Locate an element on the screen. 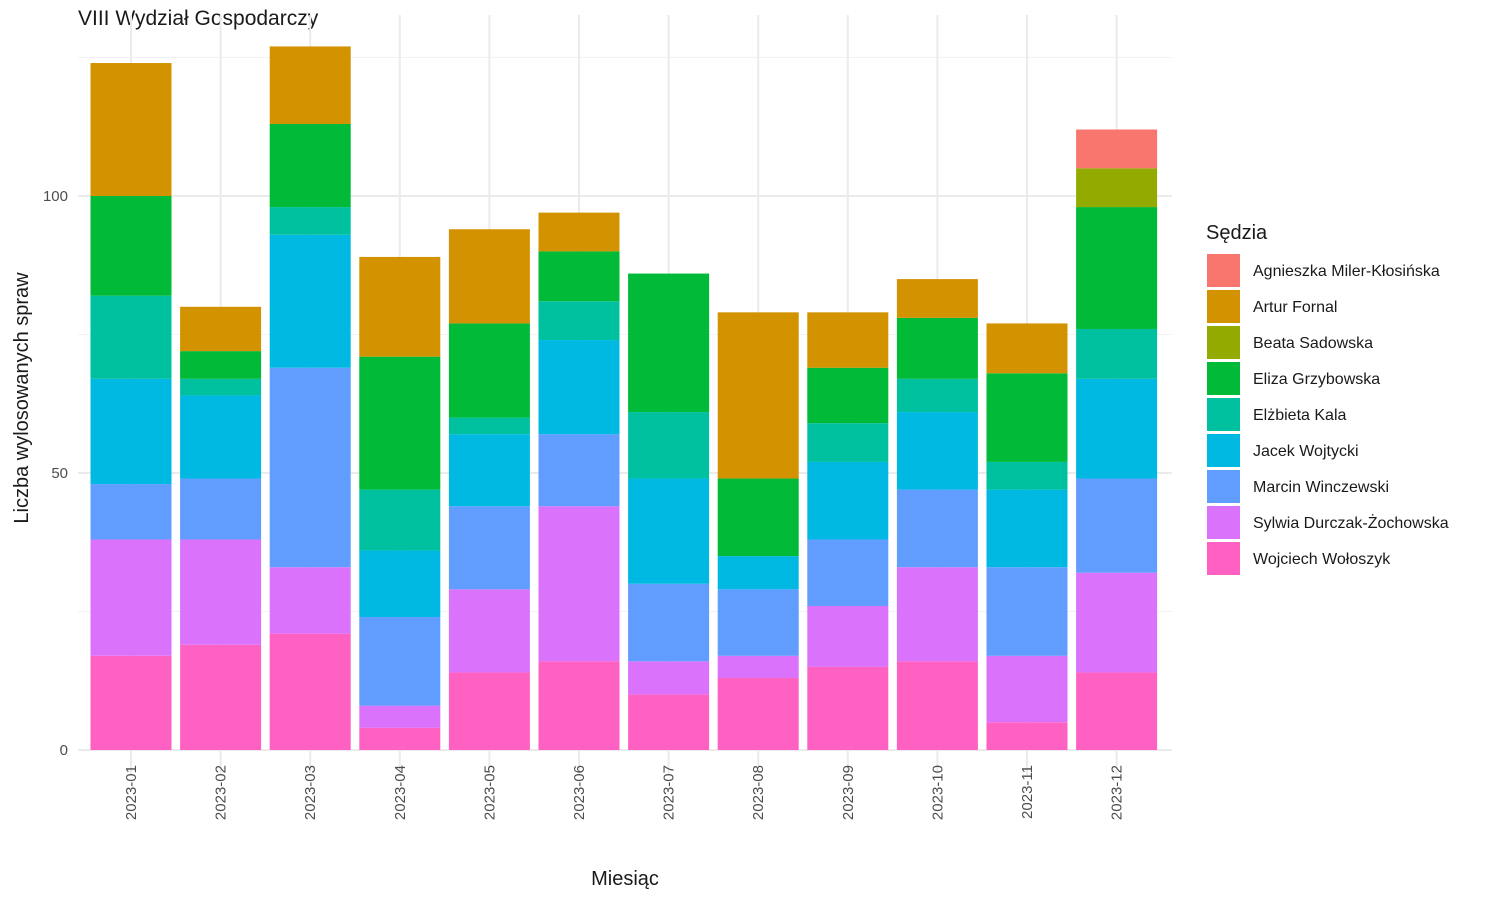 Image resolution: width=1500 pixels, height=900 pixels. x-tick-label: 2023-05 is located at coordinates (489, 792).